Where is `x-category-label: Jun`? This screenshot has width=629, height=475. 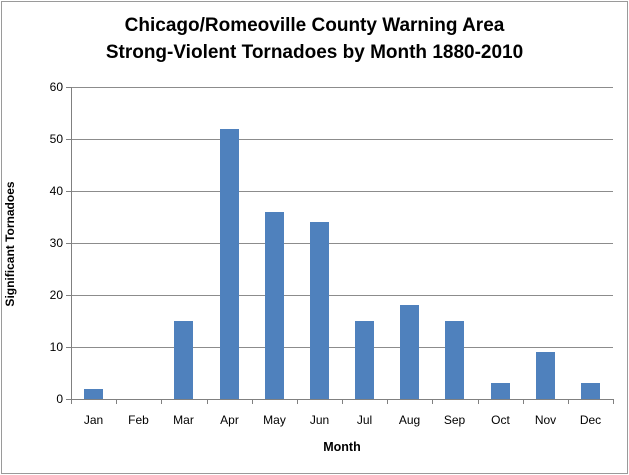 x-category-label: Jun is located at coordinates (319, 420).